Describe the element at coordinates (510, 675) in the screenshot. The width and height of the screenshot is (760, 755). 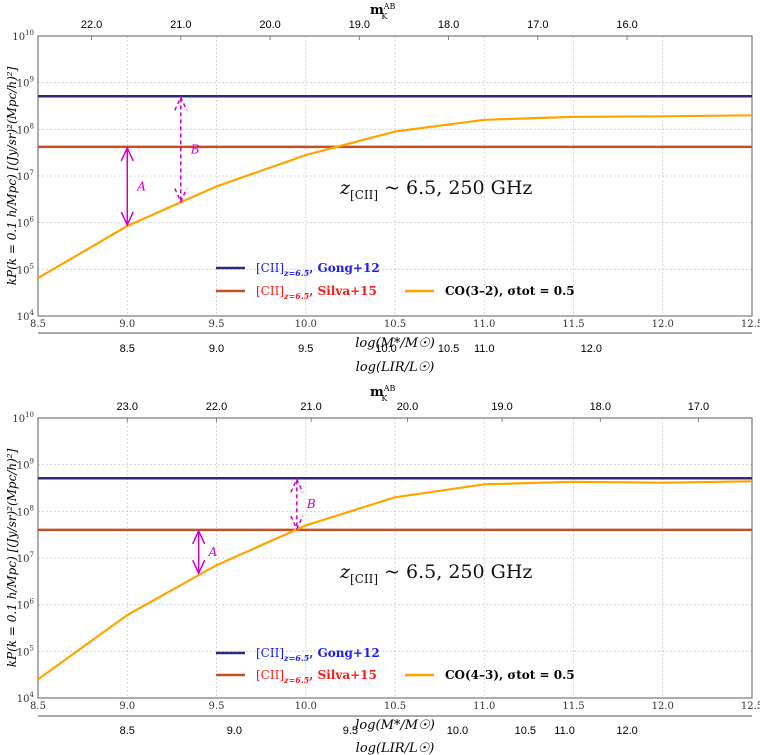
I see `legend-co: CO(4–3), σtot = 0.5` at that location.